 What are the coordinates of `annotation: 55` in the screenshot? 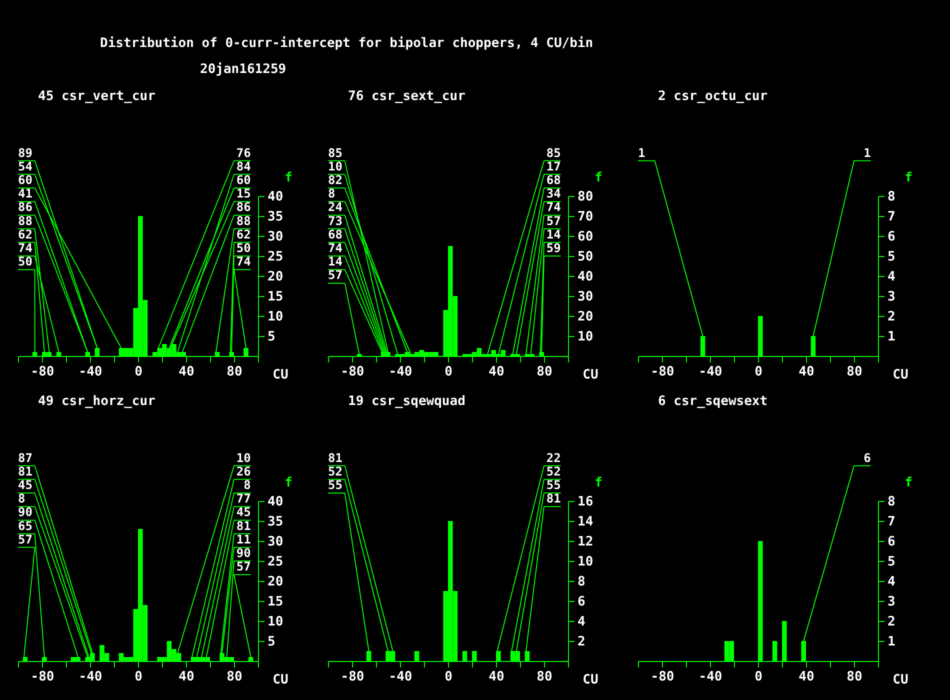 It's located at (335, 485).